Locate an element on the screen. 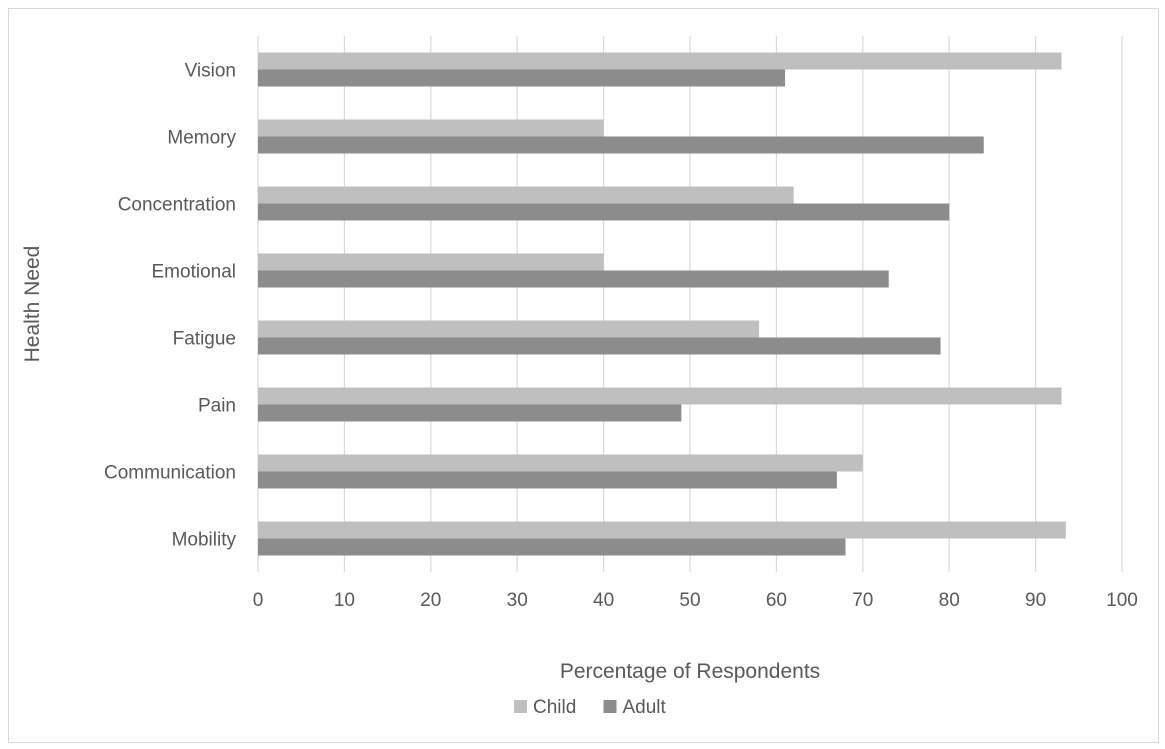 The image size is (1165, 749). x-tick-label: 60 is located at coordinates (776, 600).